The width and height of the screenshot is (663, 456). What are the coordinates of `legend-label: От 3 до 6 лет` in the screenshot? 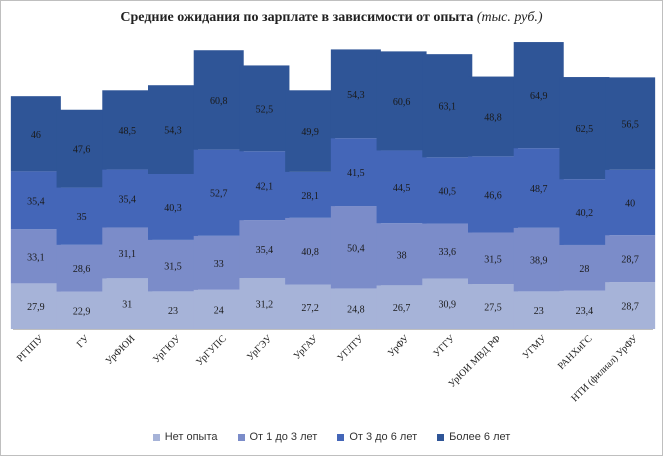 It's located at (383, 437).